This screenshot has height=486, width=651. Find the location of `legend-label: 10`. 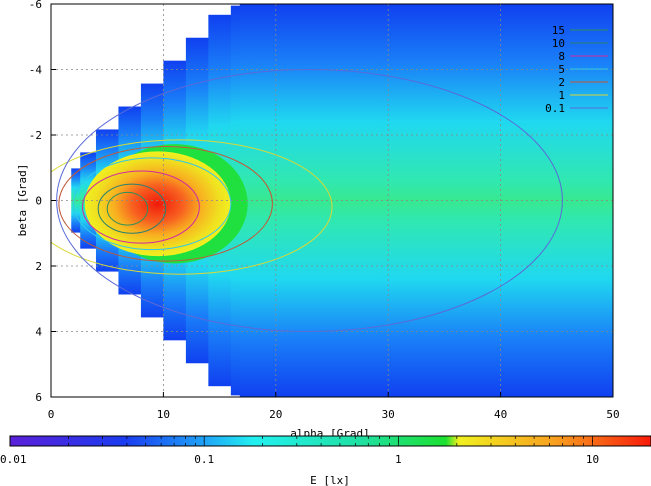

legend-label: 10 is located at coordinates (558, 43).